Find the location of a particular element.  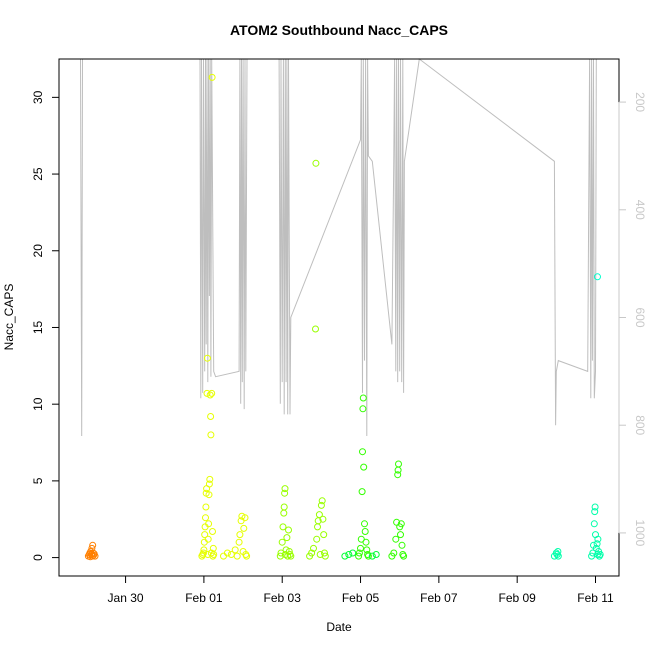

y-axis-label: Nacc_CAPS is located at coordinates (9, 317).